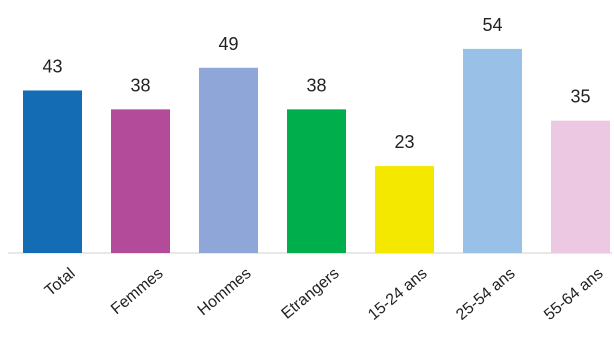 The width and height of the screenshot is (614, 349). I want to click on x-tick-label-15-24-ans: 15-24 ans, so click(397, 294).